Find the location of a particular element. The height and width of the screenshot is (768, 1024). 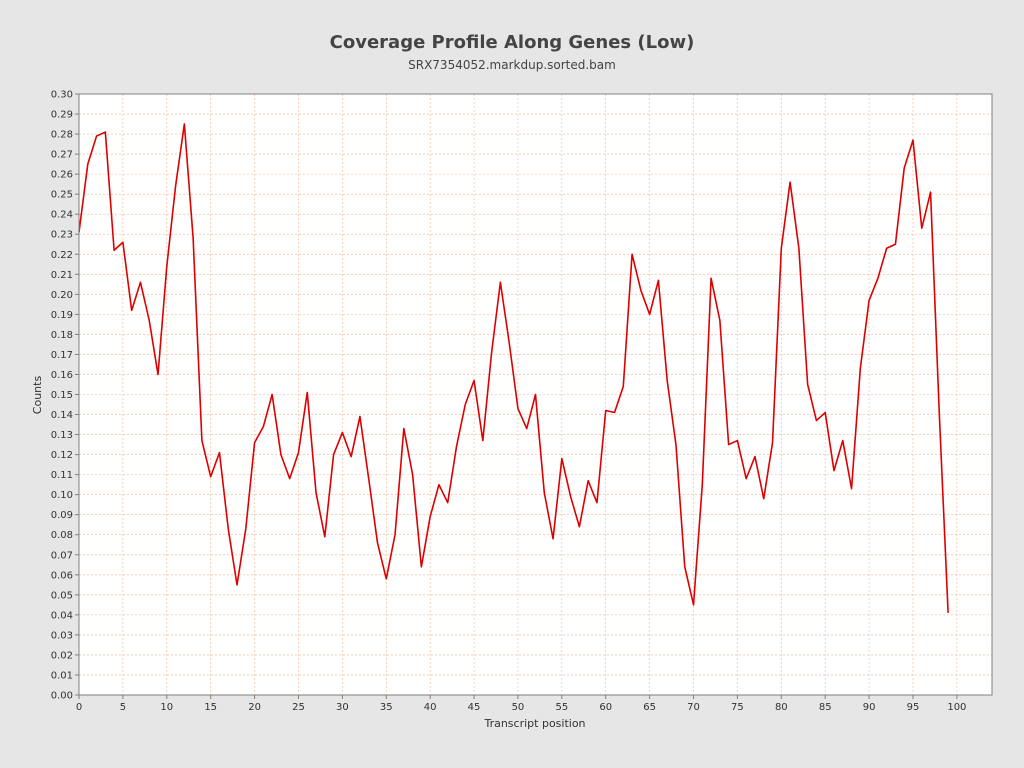

y-tick-label: 0.02 is located at coordinates (62, 655).